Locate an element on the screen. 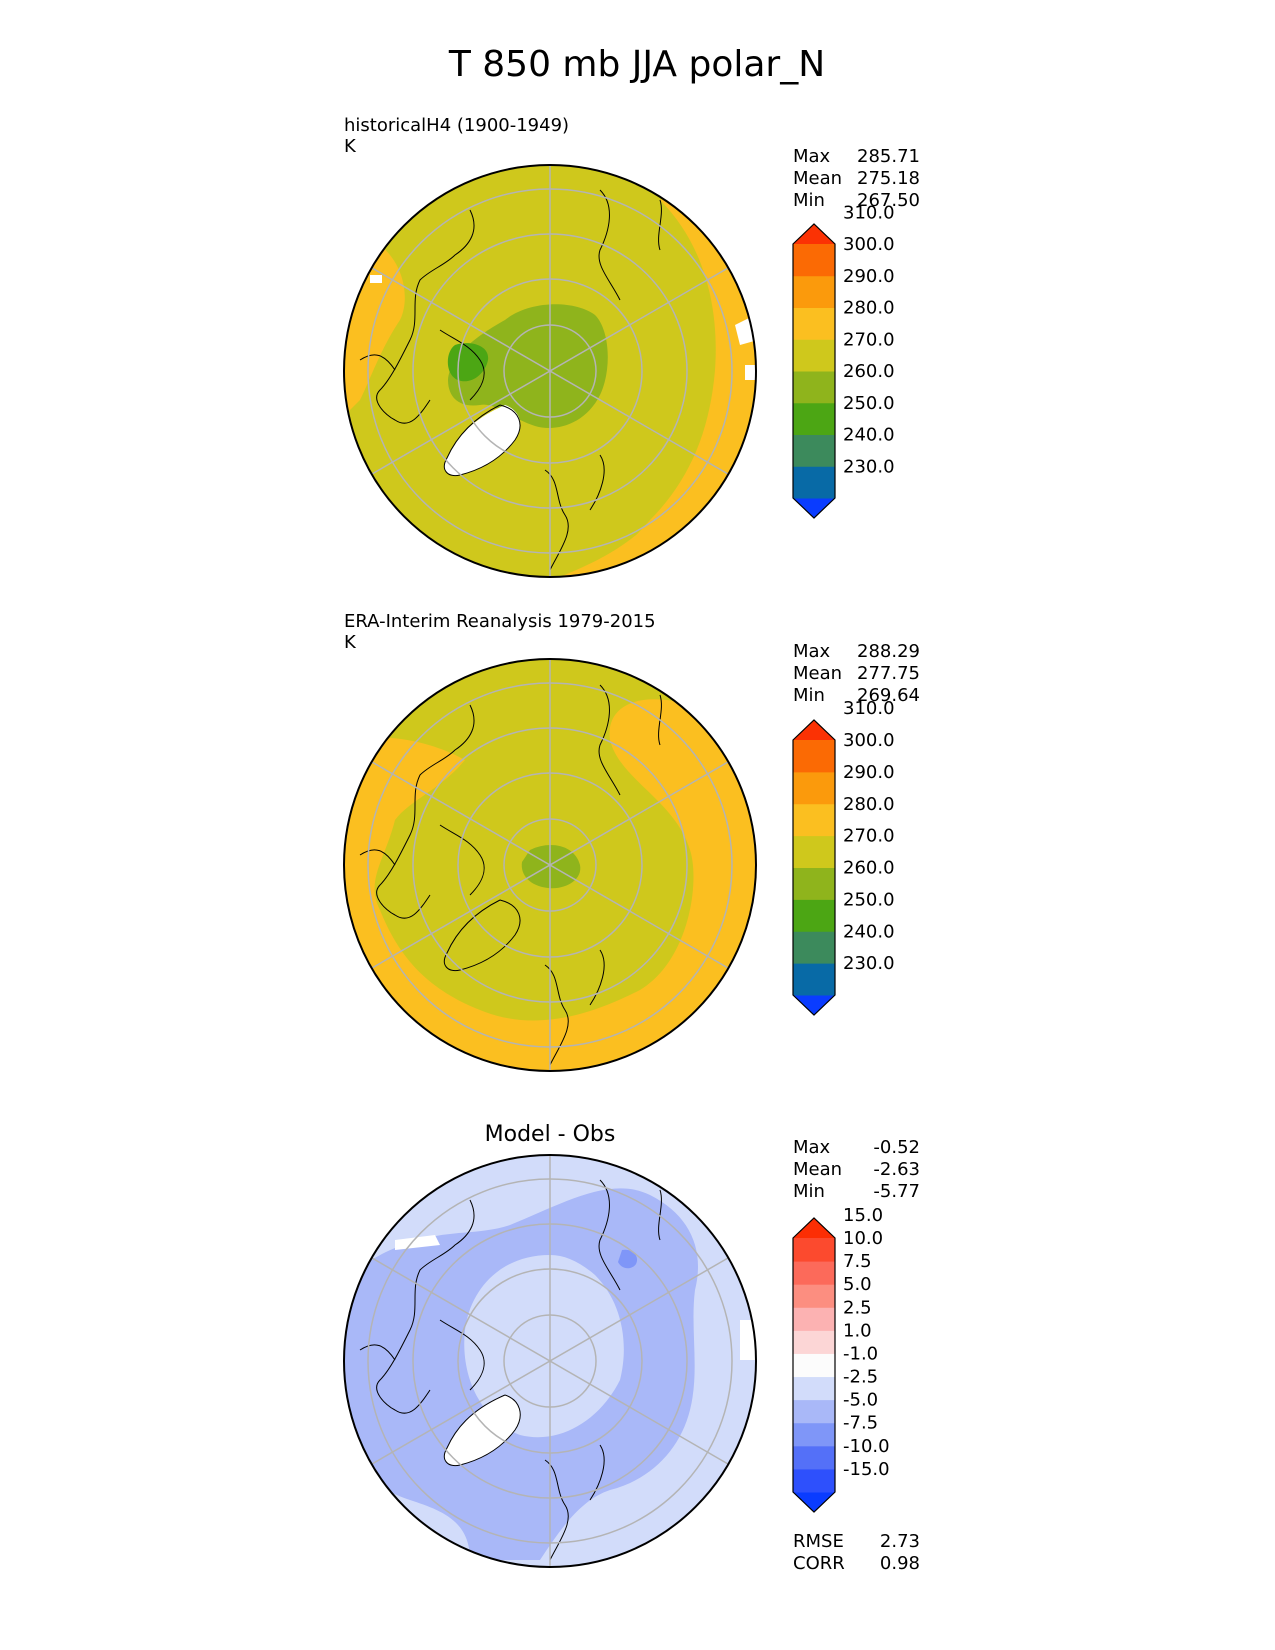 The width and height of the screenshot is (1275, 1650). stats-box: Max 285.71 Mean 275.18 Min 267.50 is located at coordinates (856, 178).